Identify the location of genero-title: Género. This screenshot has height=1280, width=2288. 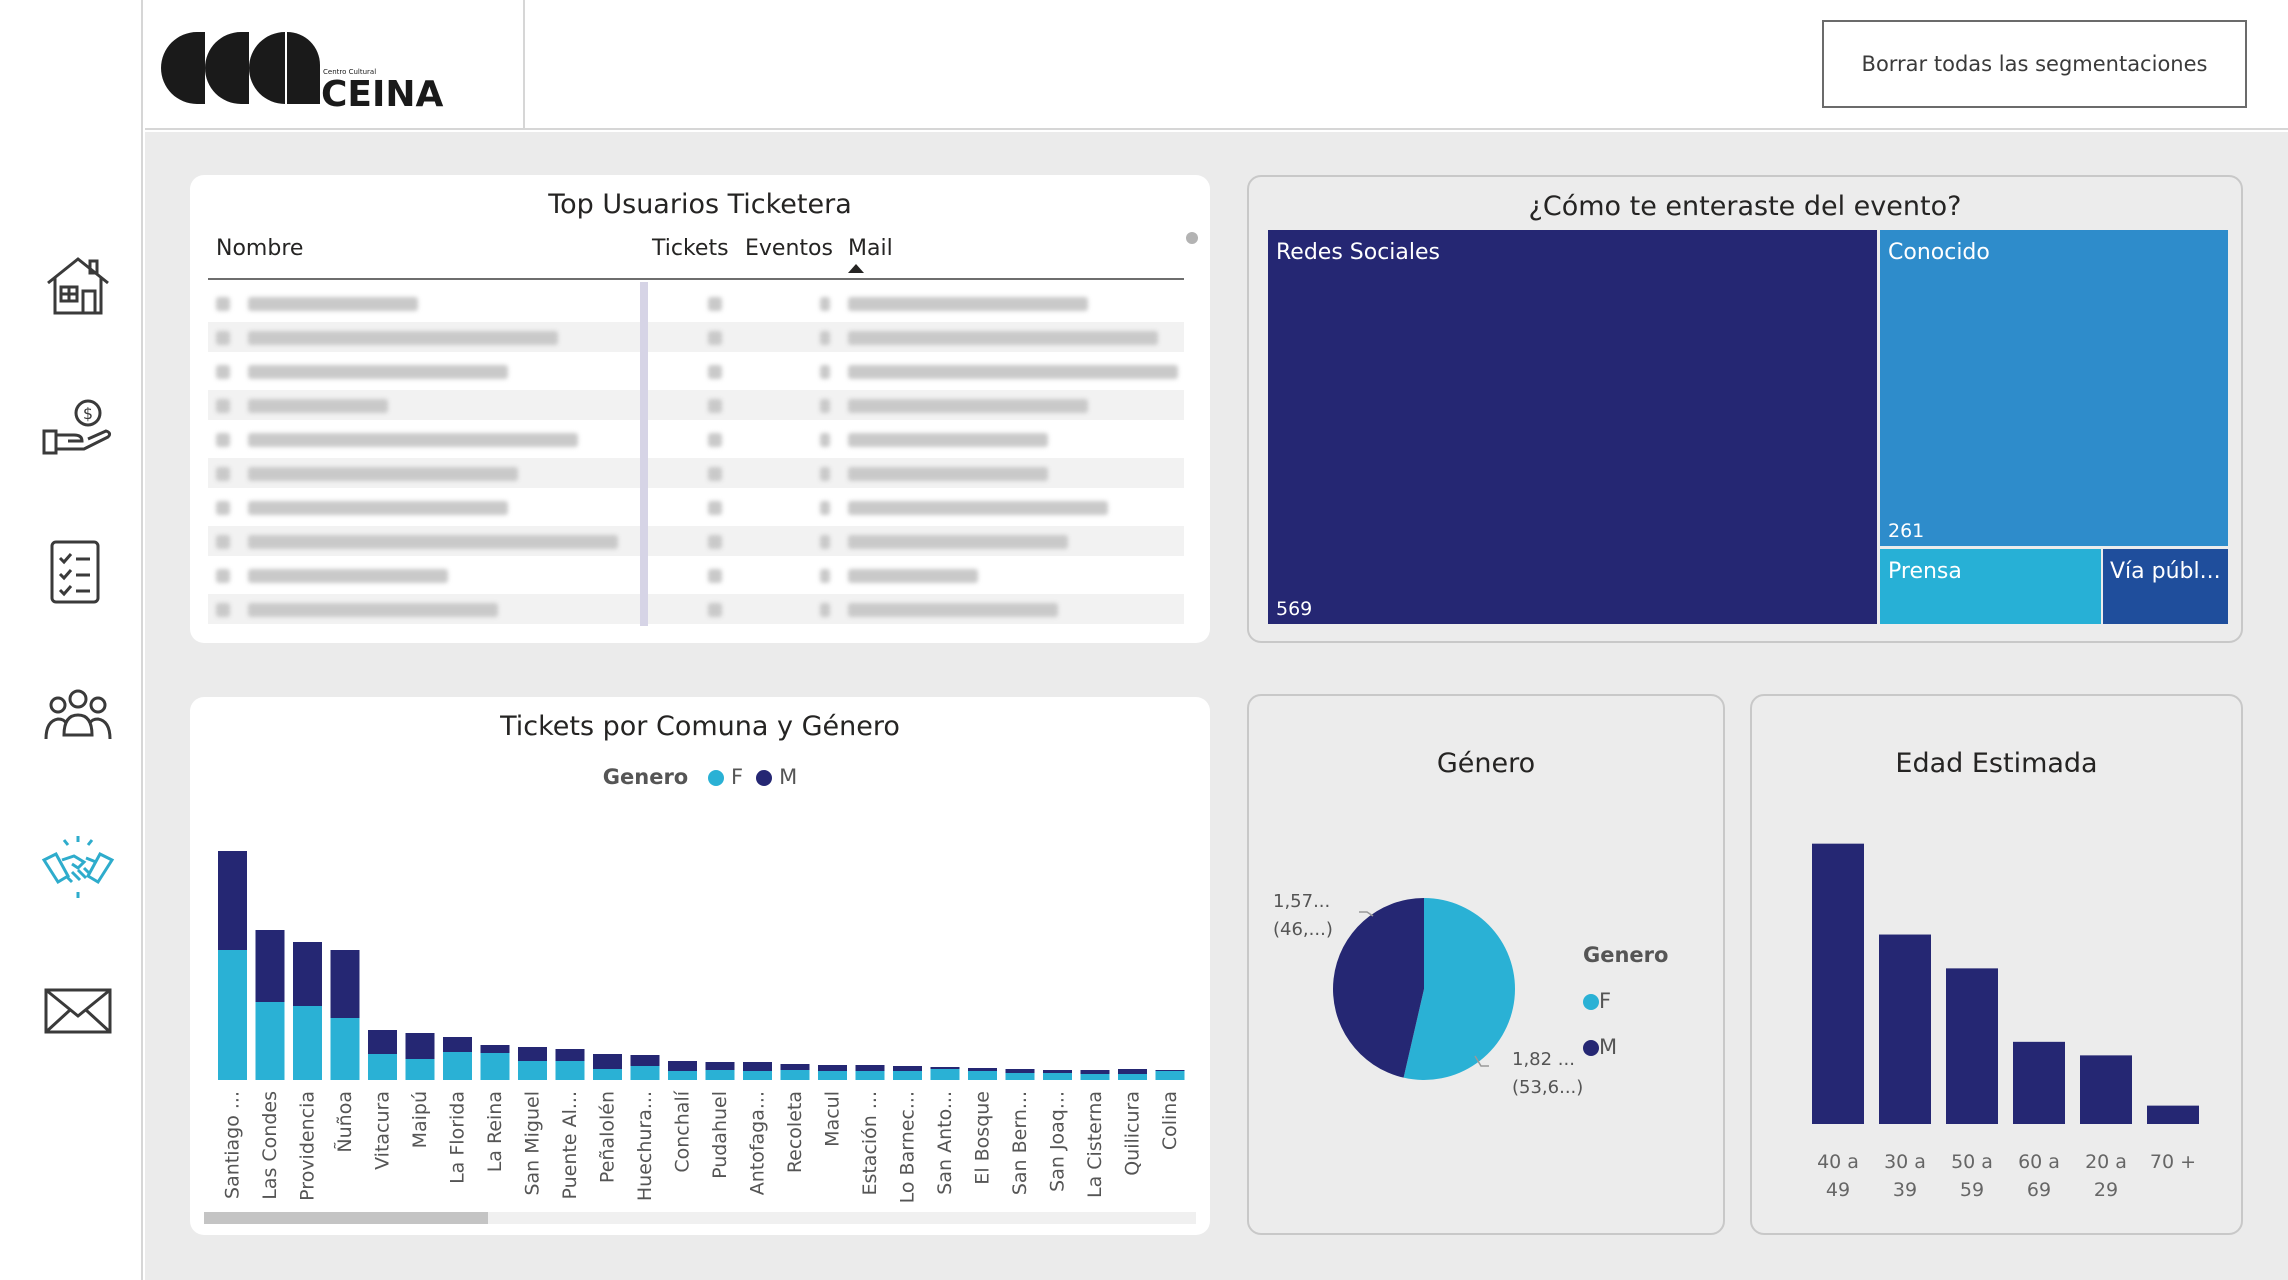
(1486, 763).